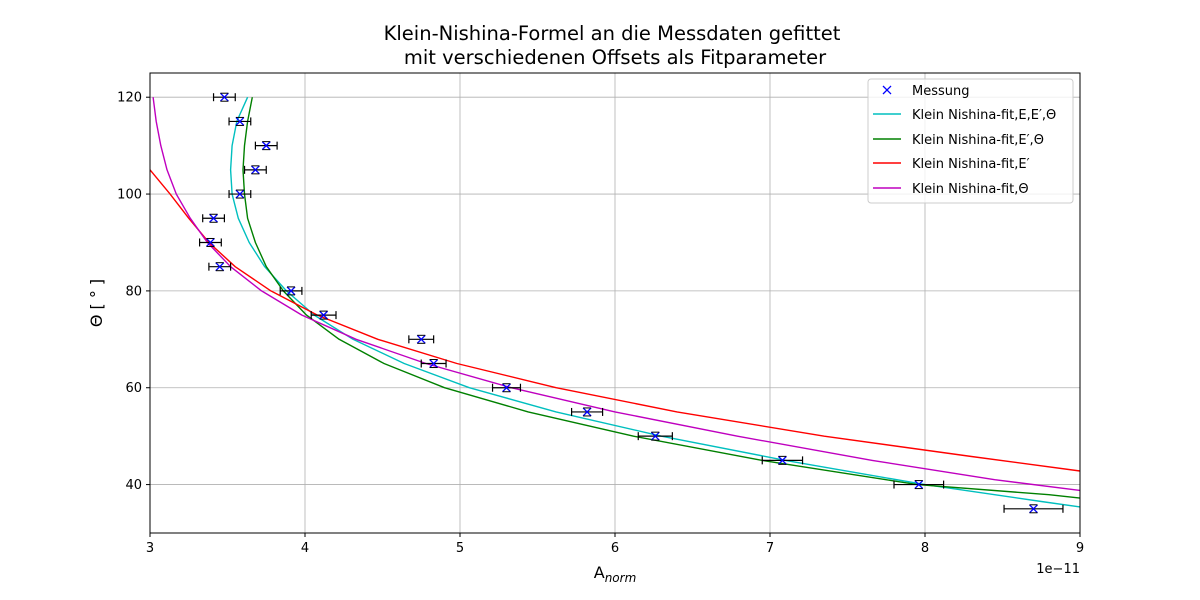 The image size is (1200, 600). Describe the element at coordinates (984, 115) in the screenshot. I see `legend-label-fit1: Klein Nishina-fit,E,E′,Θ` at that location.